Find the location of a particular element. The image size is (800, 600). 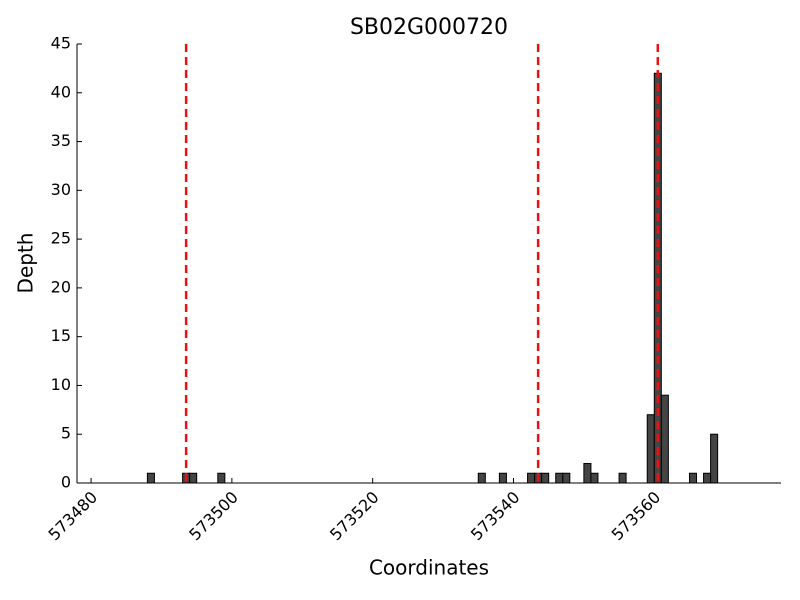

y-tick-label: 40 is located at coordinates (61, 91).